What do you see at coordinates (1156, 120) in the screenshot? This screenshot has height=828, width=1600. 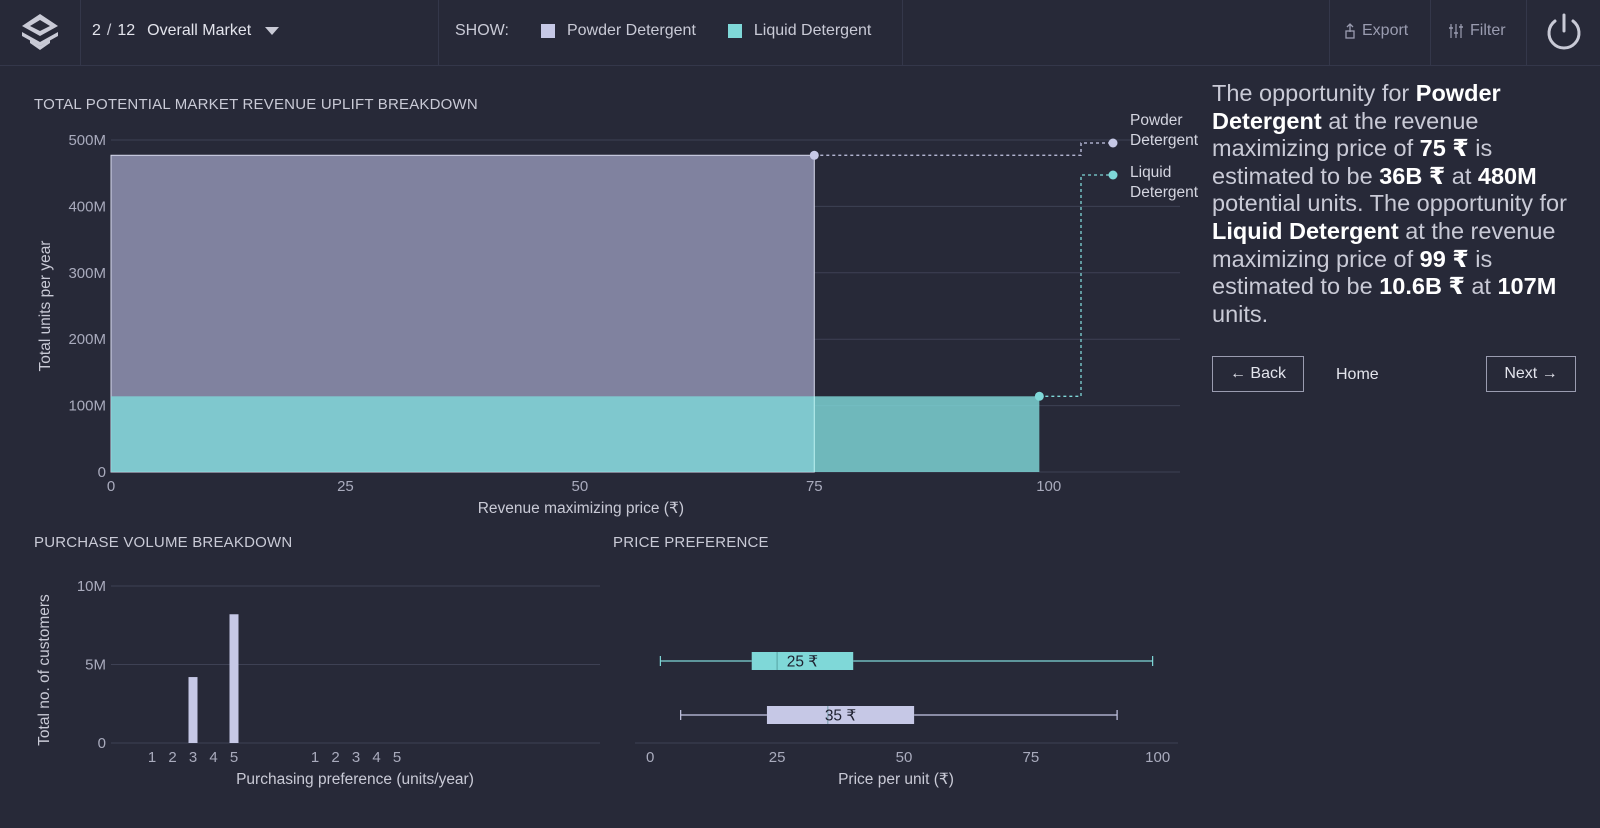 I see `legend-label: Powder` at bounding box center [1156, 120].